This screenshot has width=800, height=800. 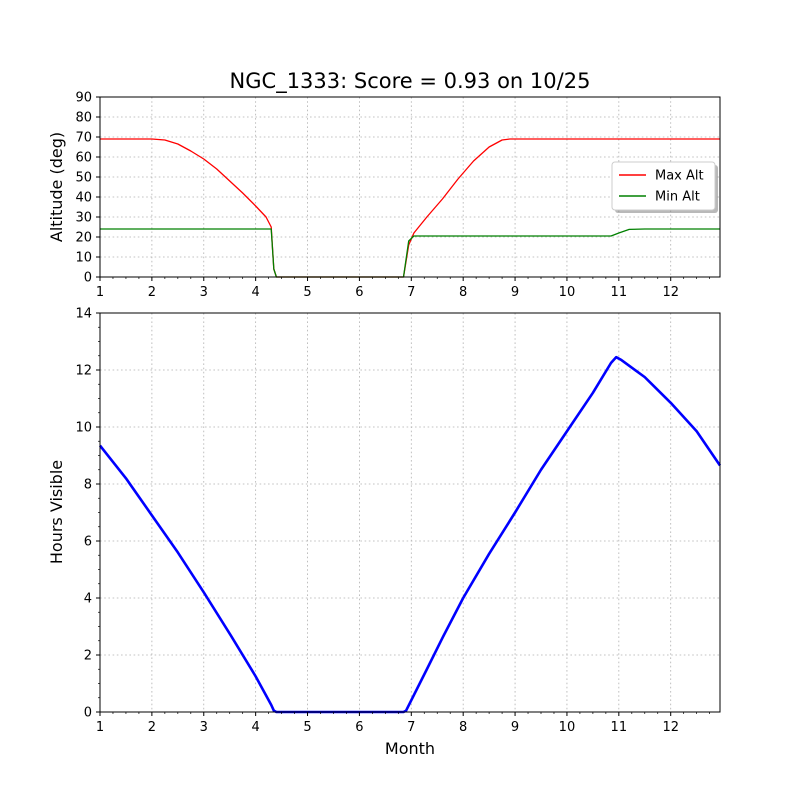 What do you see at coordinates (83, 371) in the screenshot?
I see `y-tick-label: 12` at bounding box center [83, 371].